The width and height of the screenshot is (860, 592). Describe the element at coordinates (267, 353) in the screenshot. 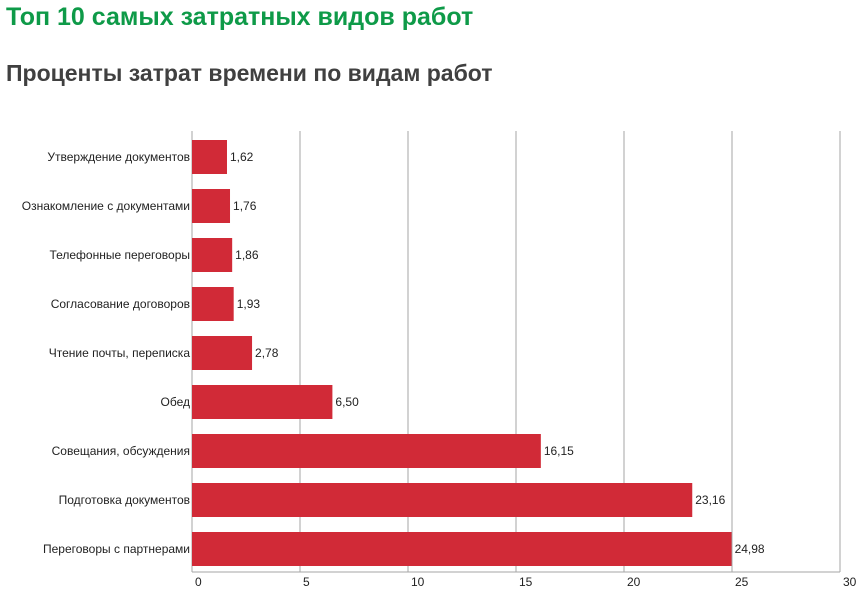

I see `value-label: 2,78` at that location.